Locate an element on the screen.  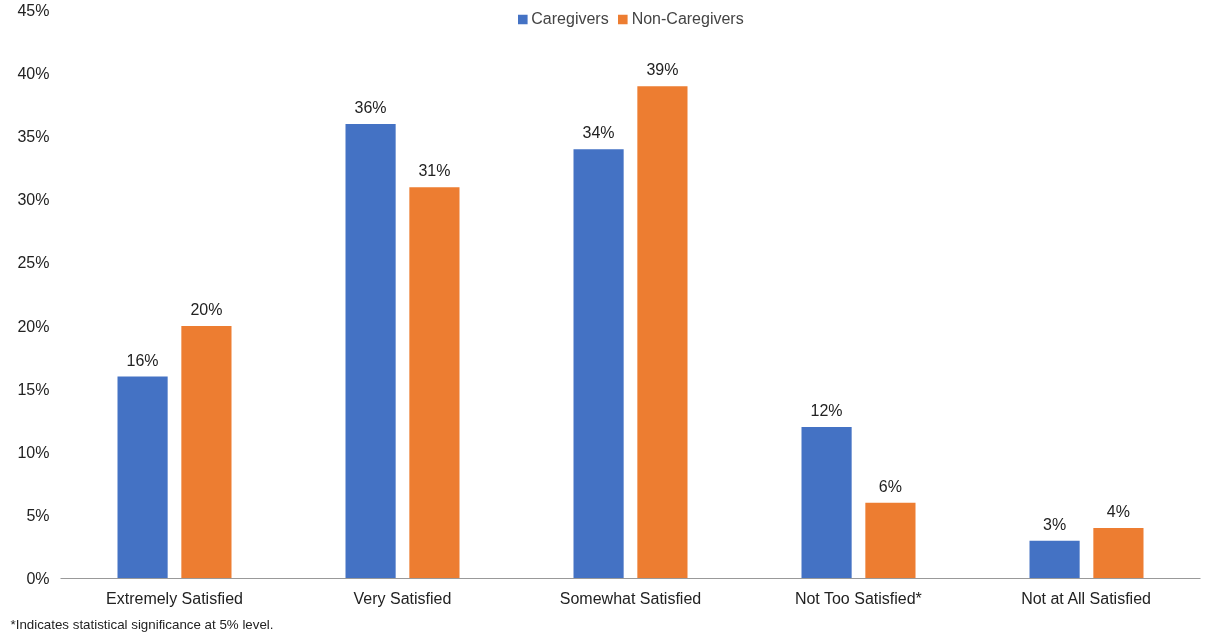
legend-label: Non-Caregivers is located at coordinates (687, 19).